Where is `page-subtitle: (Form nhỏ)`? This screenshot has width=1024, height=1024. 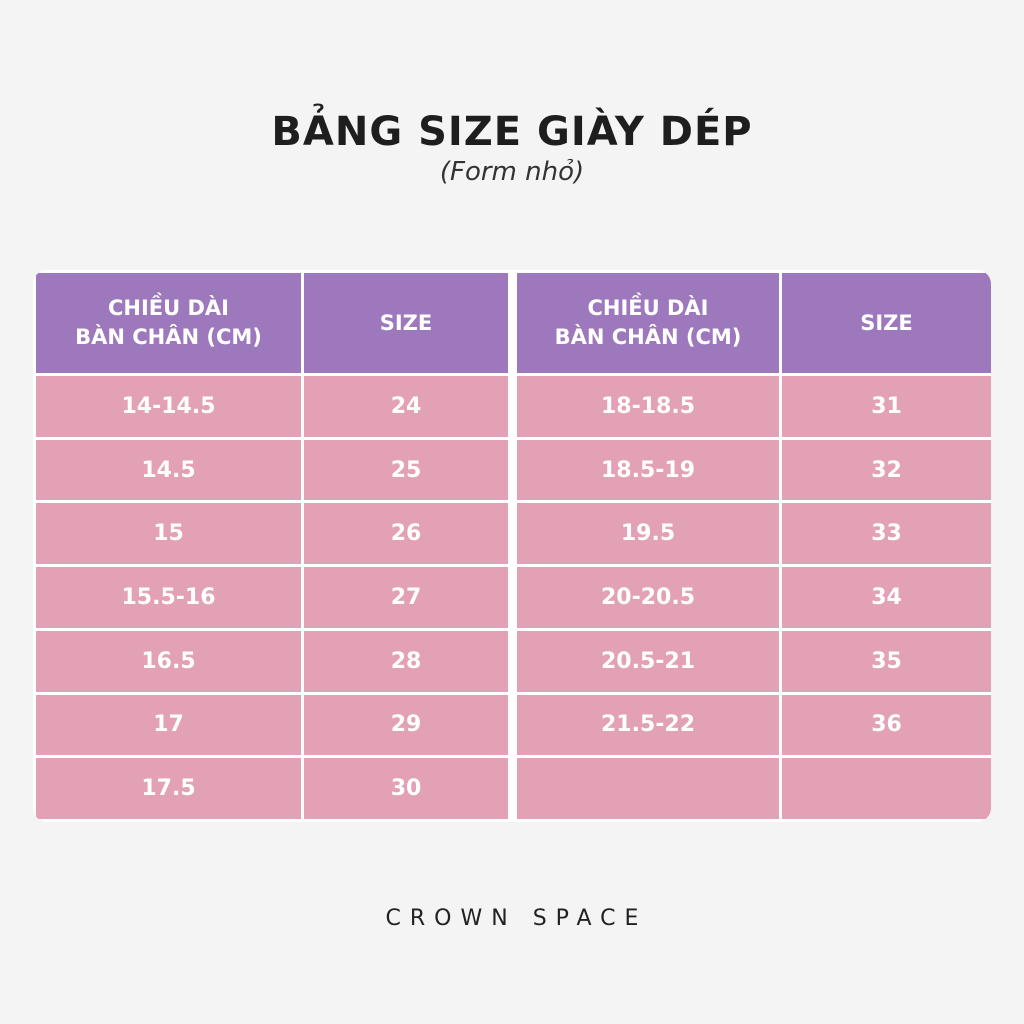
page-subtitle: (Form nhỏ) is located at coordinates (512, 172).